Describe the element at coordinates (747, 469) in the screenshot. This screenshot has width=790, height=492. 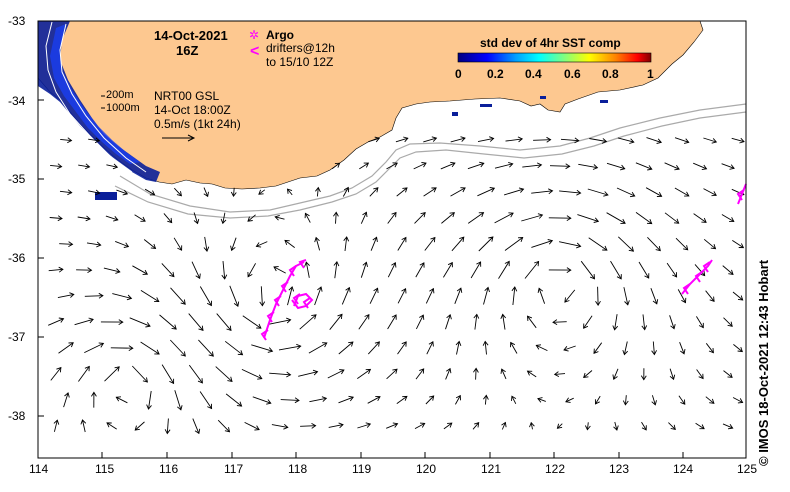
I see `x-tick-125: 125` at that location.